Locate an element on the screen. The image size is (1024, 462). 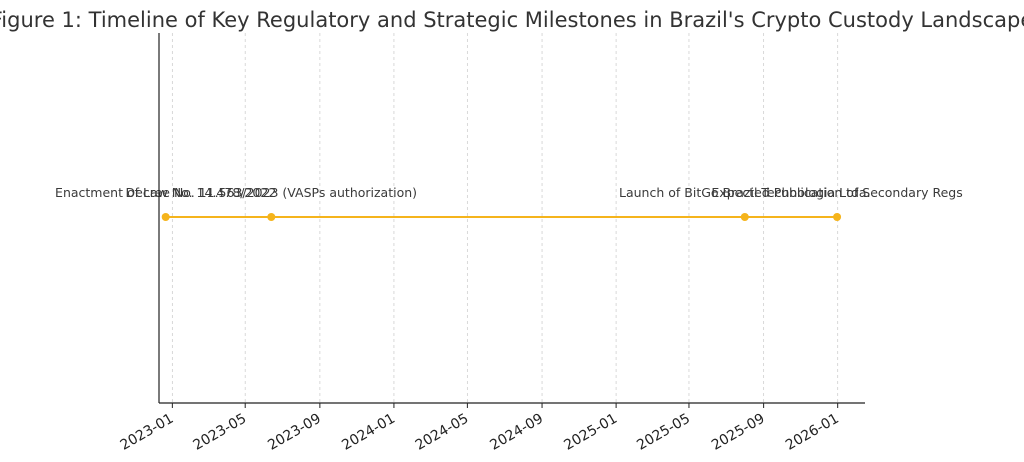
event-label: Expected Publication of Secondary Regs is located at coordinates (836, 192).